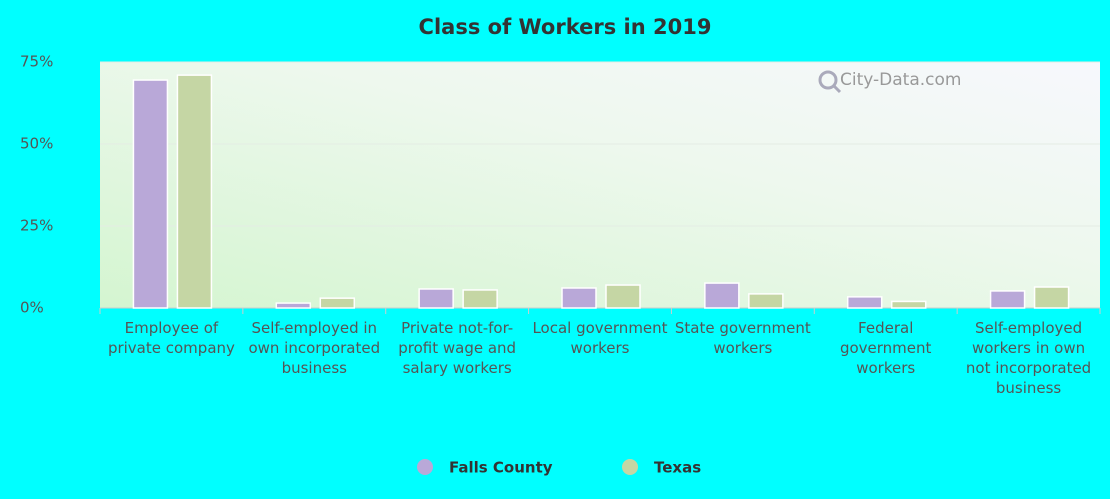 The width and height of the screenshot is (1110, 499). I want to click on x-tick-label-box: Local government workers, so click(600, 338).